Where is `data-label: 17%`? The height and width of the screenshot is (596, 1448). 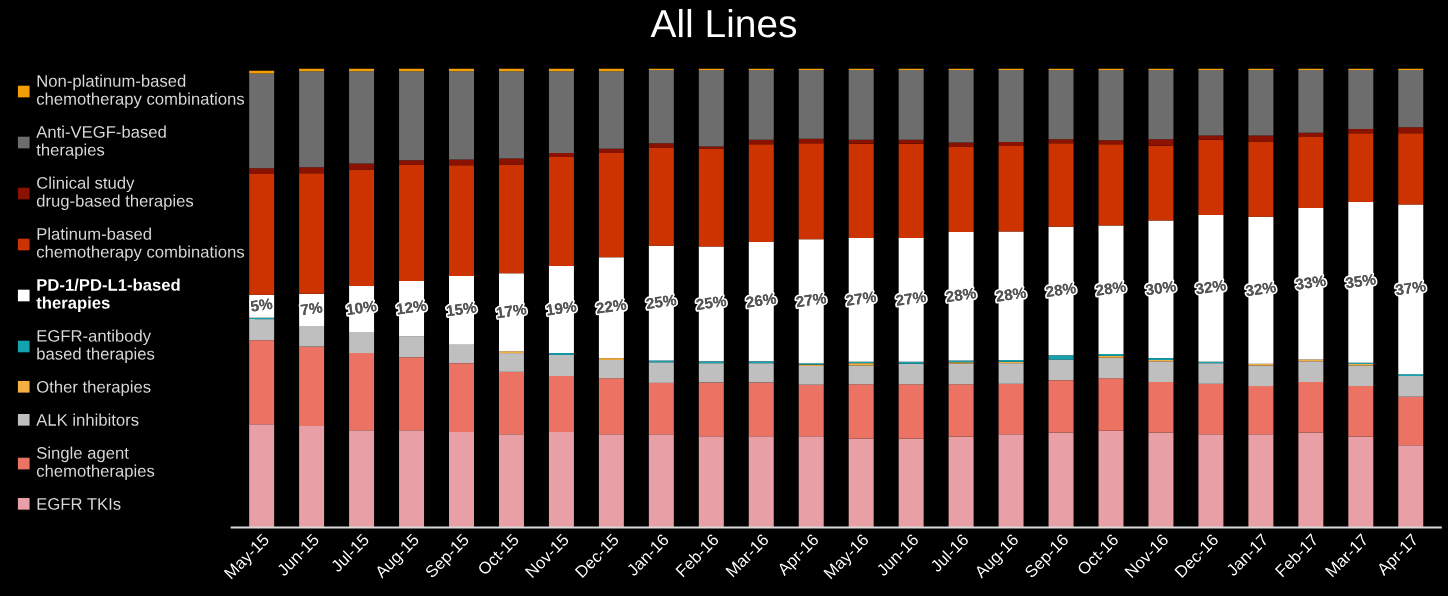
data-label: 17% is located at coordinates (511, 311).